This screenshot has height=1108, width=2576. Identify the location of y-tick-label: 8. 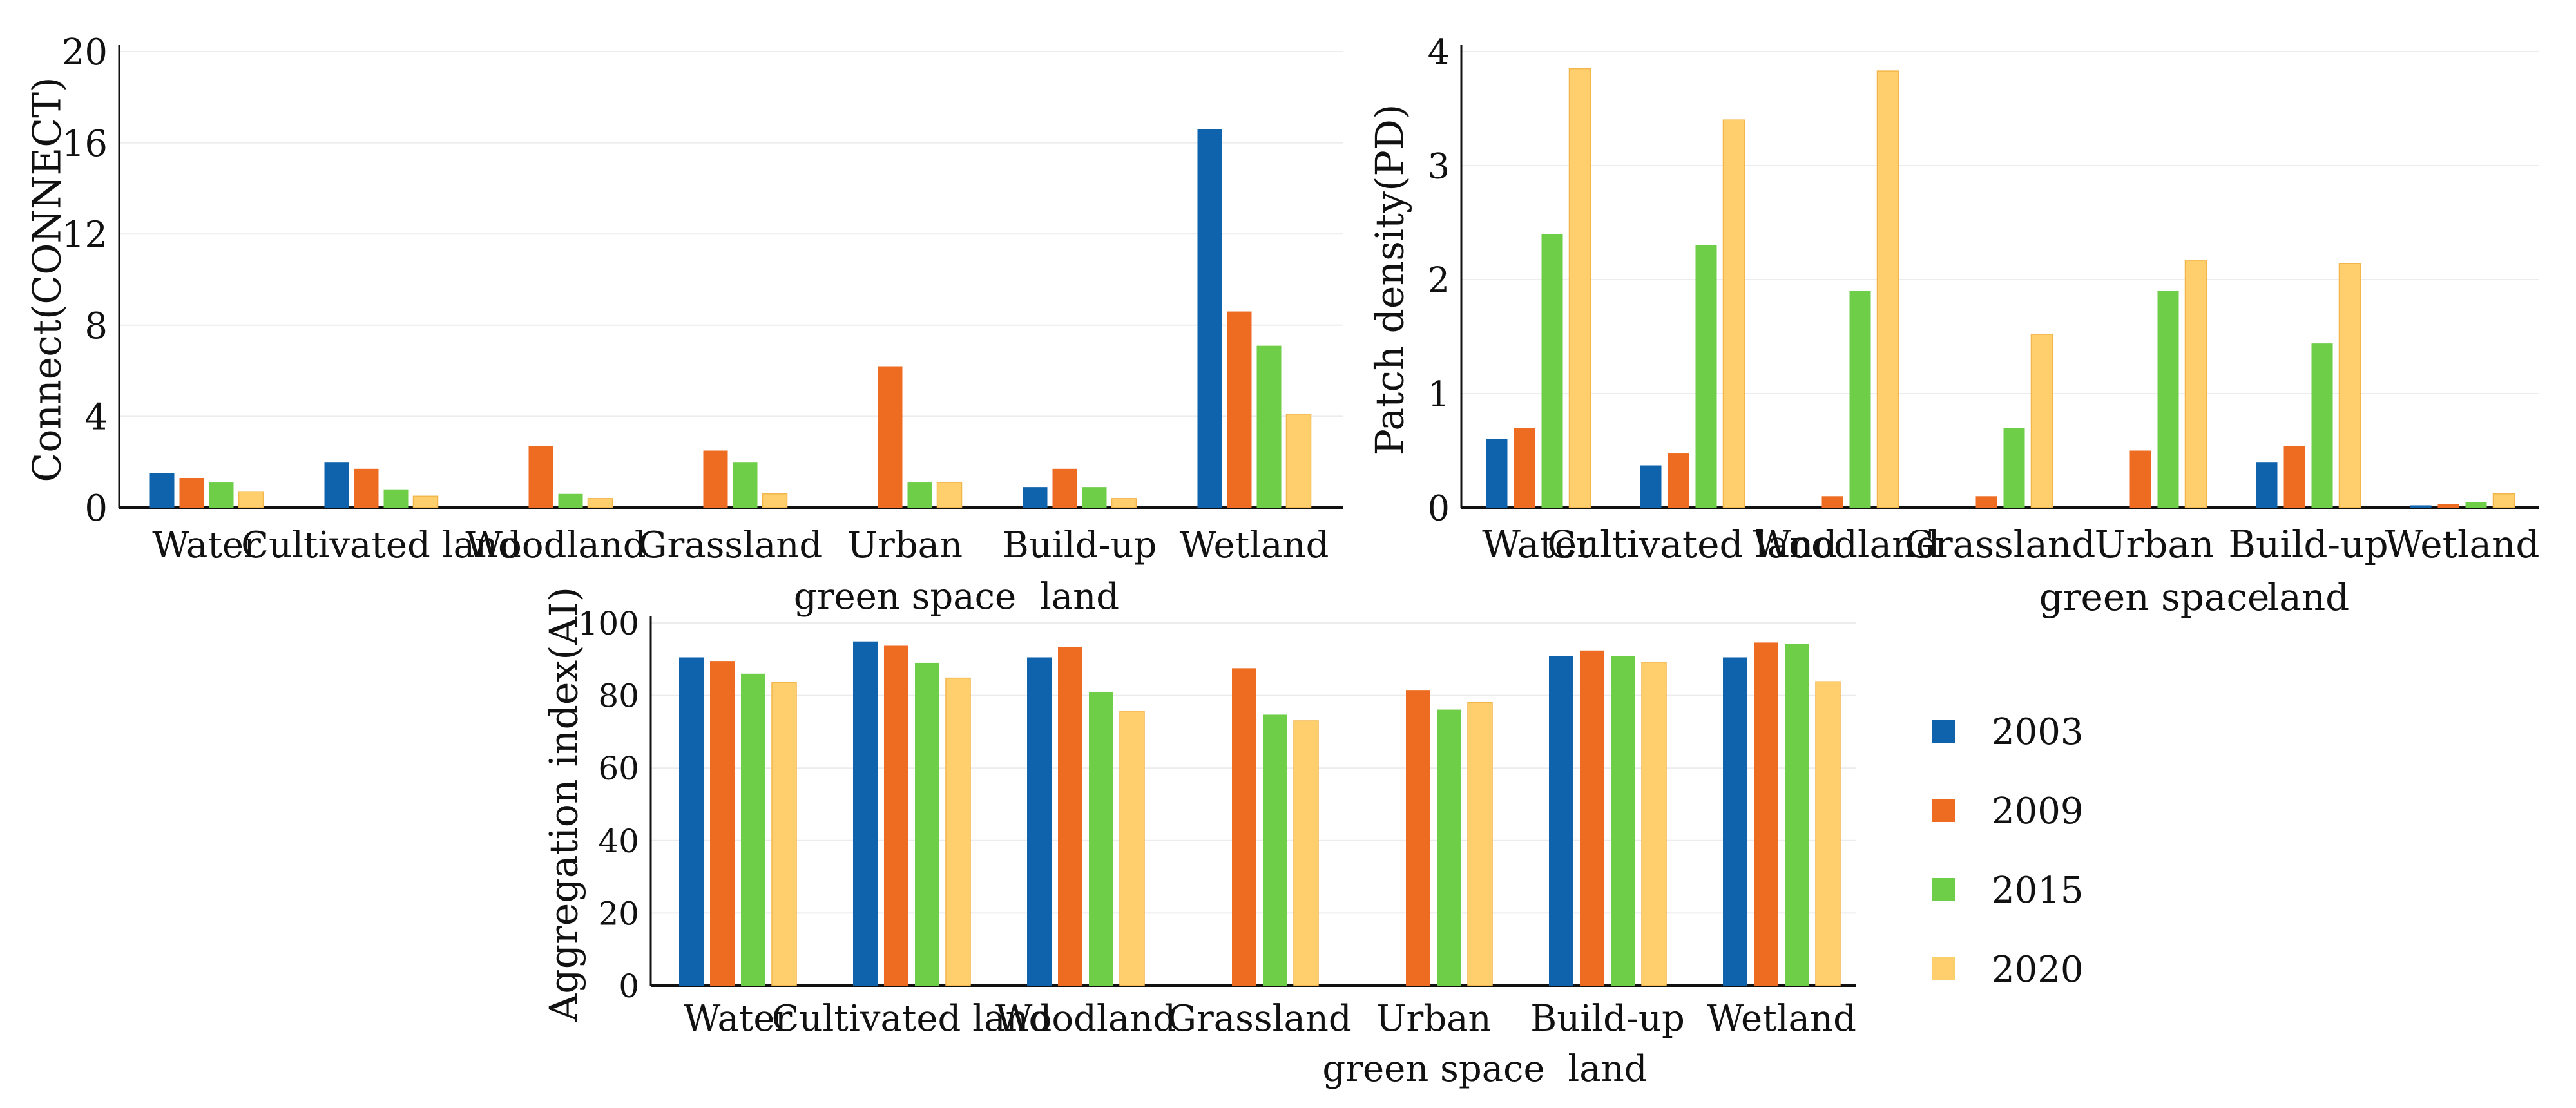
(96, 326).